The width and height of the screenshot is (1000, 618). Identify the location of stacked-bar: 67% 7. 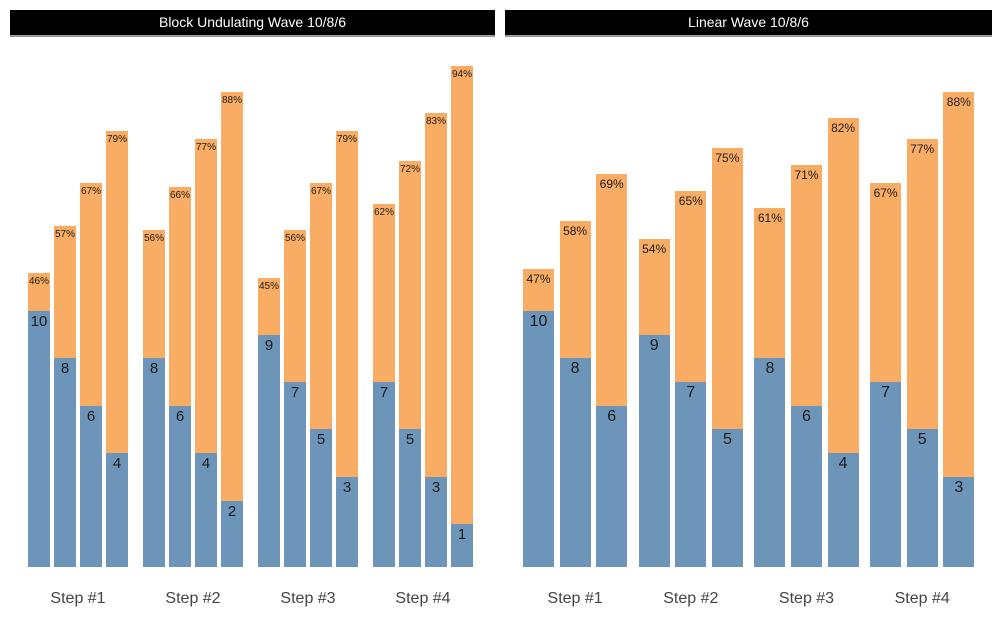
(886, 375).